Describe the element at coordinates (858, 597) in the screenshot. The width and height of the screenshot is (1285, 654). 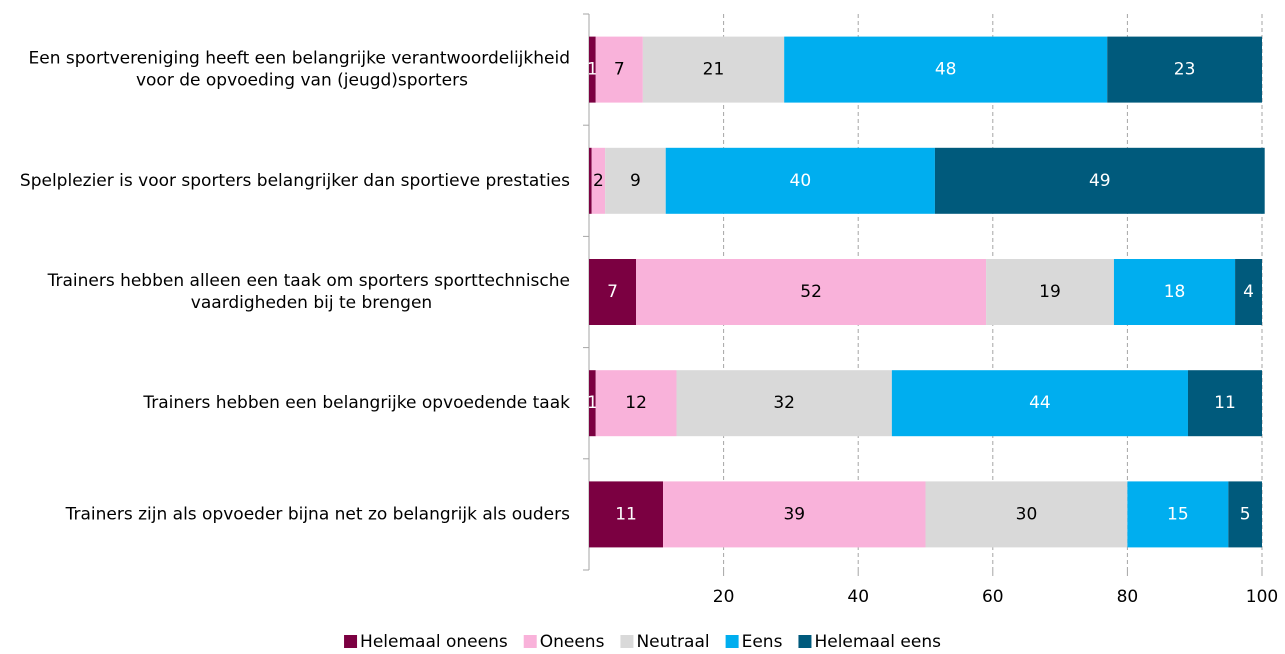
I see `x-tick-label: 40` at that location.